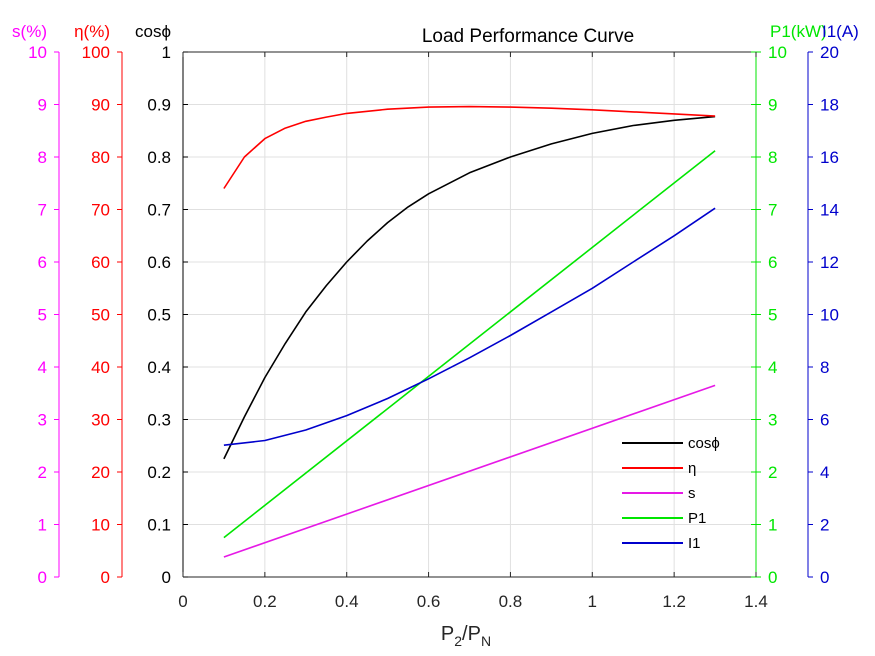  What do you see at coordinates (161, 304) in the screenshot?
I see `y-axis-cos: 0 0.1 0.2 0.3 0.4 0.5 0.6 0.7 0.8 0.9 1 cosϕ` at bounding box center [161, 304].